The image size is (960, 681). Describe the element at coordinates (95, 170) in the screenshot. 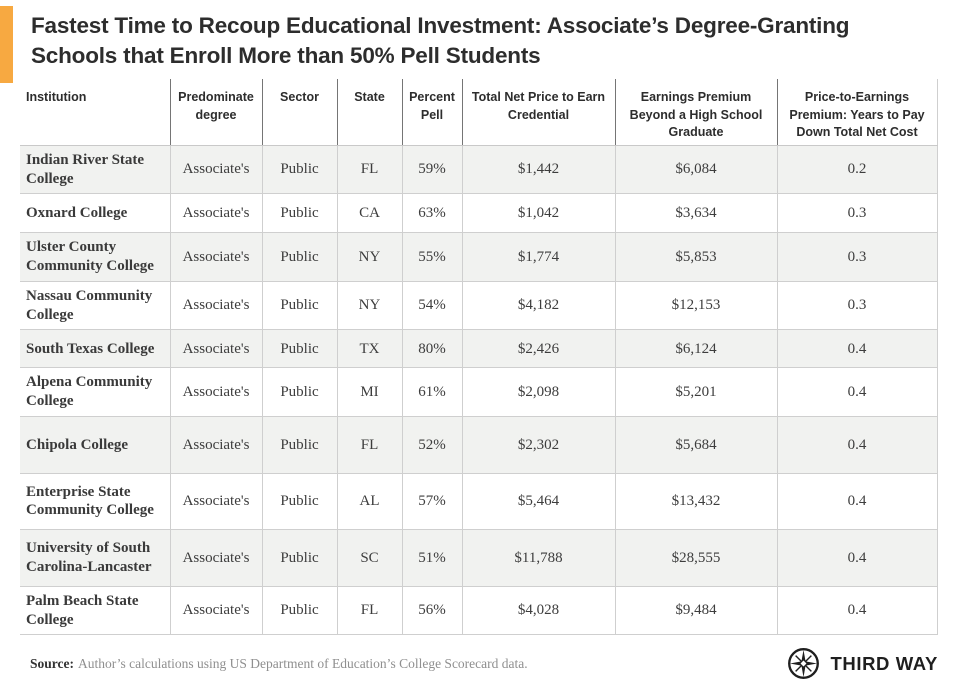

I see `cell-institution: Indian River State College` at that location.